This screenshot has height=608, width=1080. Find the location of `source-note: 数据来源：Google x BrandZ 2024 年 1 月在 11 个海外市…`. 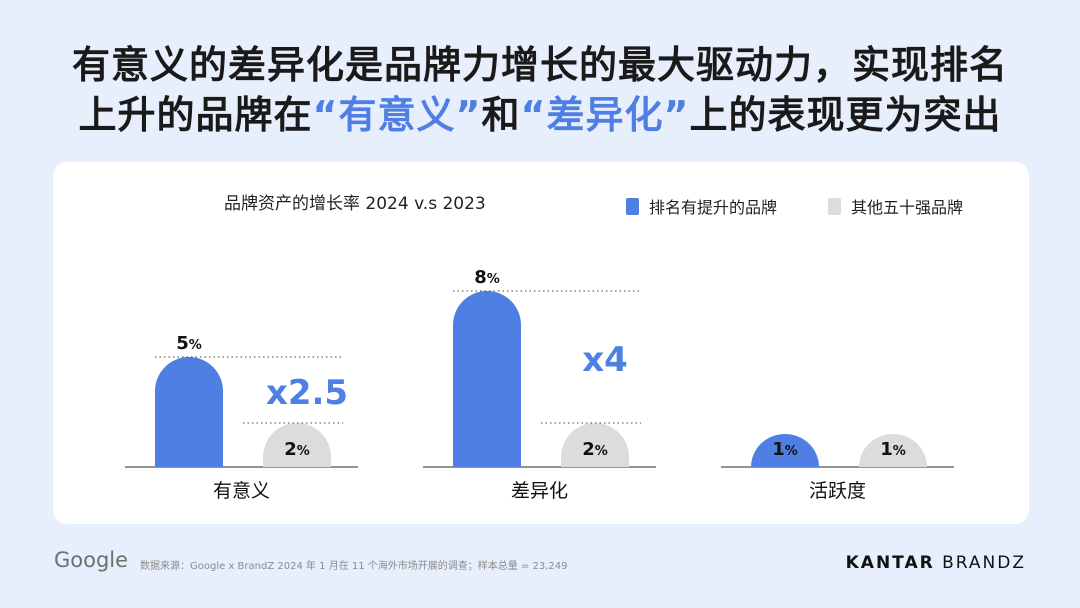

source-note: 数据来源：Google x BrandZ 2024 年 1 月在 11 个海外市… is located at coordinates (354, 566).